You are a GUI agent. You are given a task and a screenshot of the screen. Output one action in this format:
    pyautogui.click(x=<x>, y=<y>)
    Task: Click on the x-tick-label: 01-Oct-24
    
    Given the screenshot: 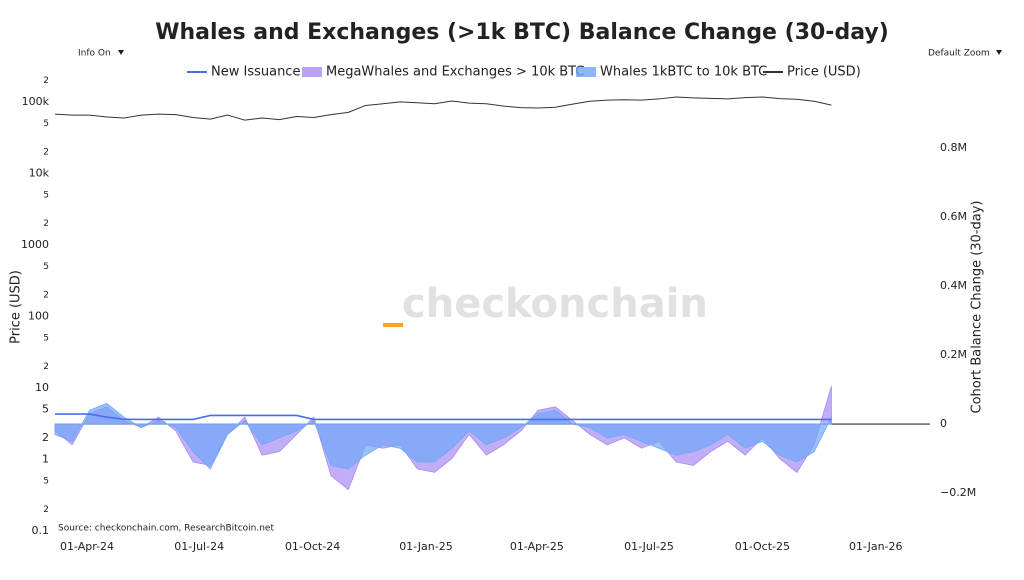 What is the action you would take?
    pyautogui.click(x=312, y=546)
    